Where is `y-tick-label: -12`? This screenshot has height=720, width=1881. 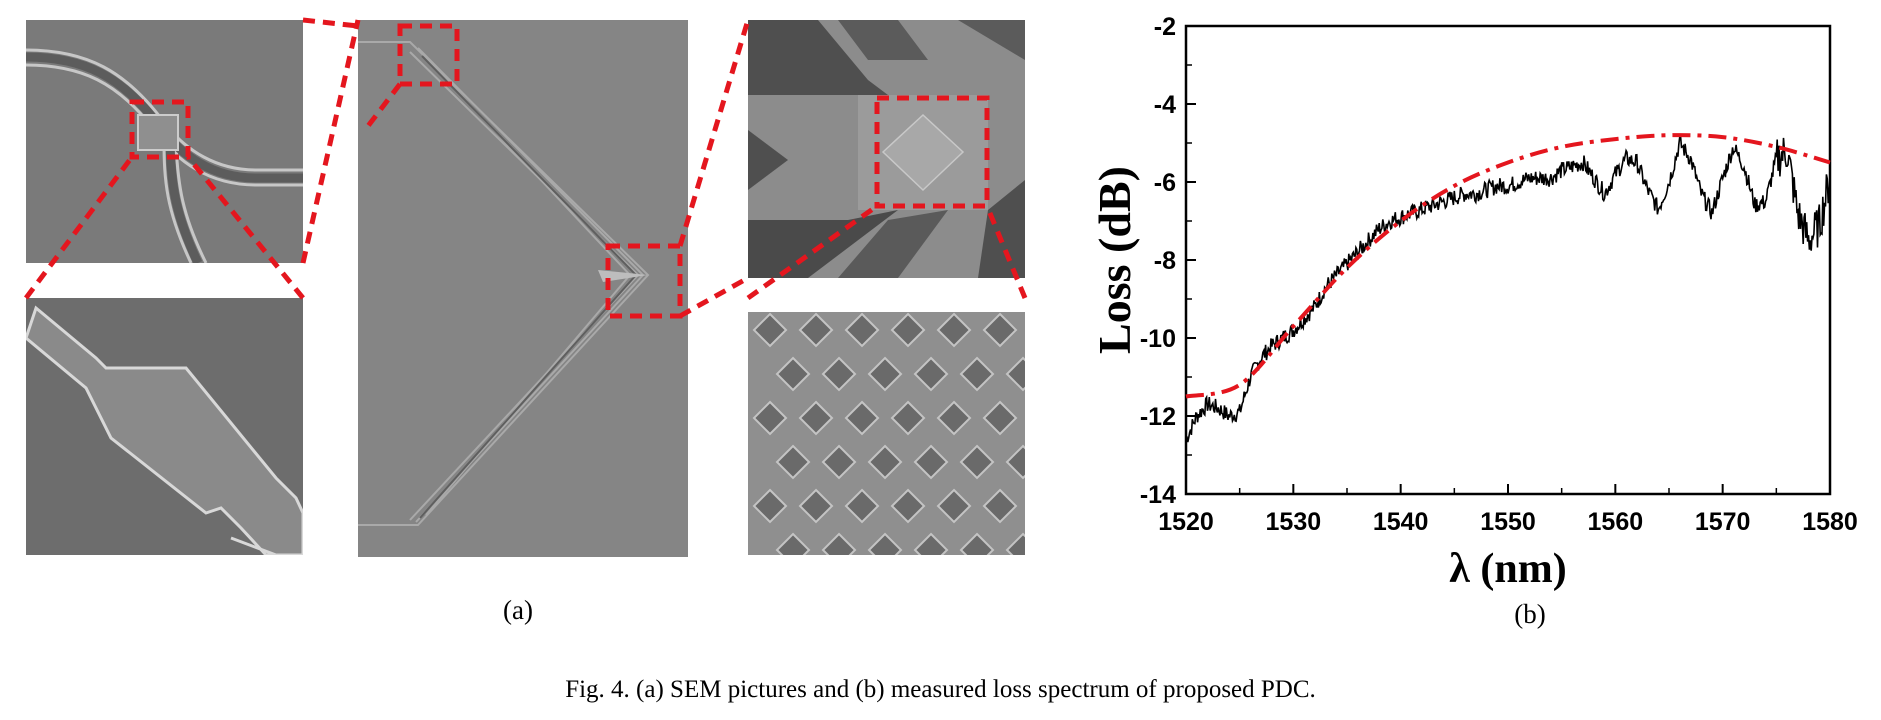 y-tick-label: -12 is located at coordinates (1158, 417).